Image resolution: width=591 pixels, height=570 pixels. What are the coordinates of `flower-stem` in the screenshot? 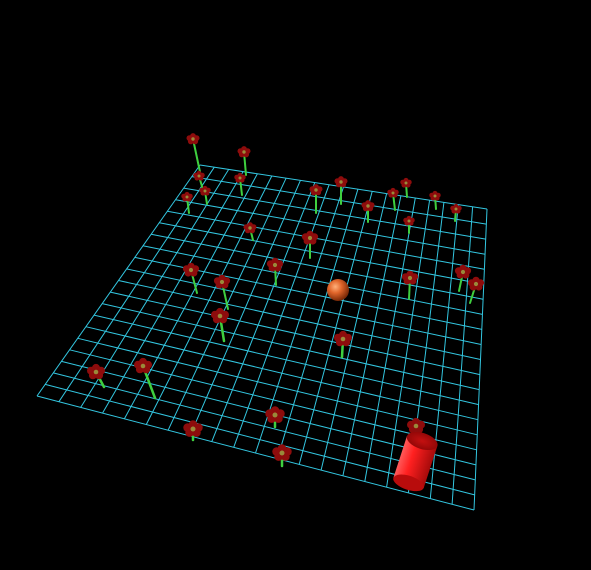 It's located at (196, 155).